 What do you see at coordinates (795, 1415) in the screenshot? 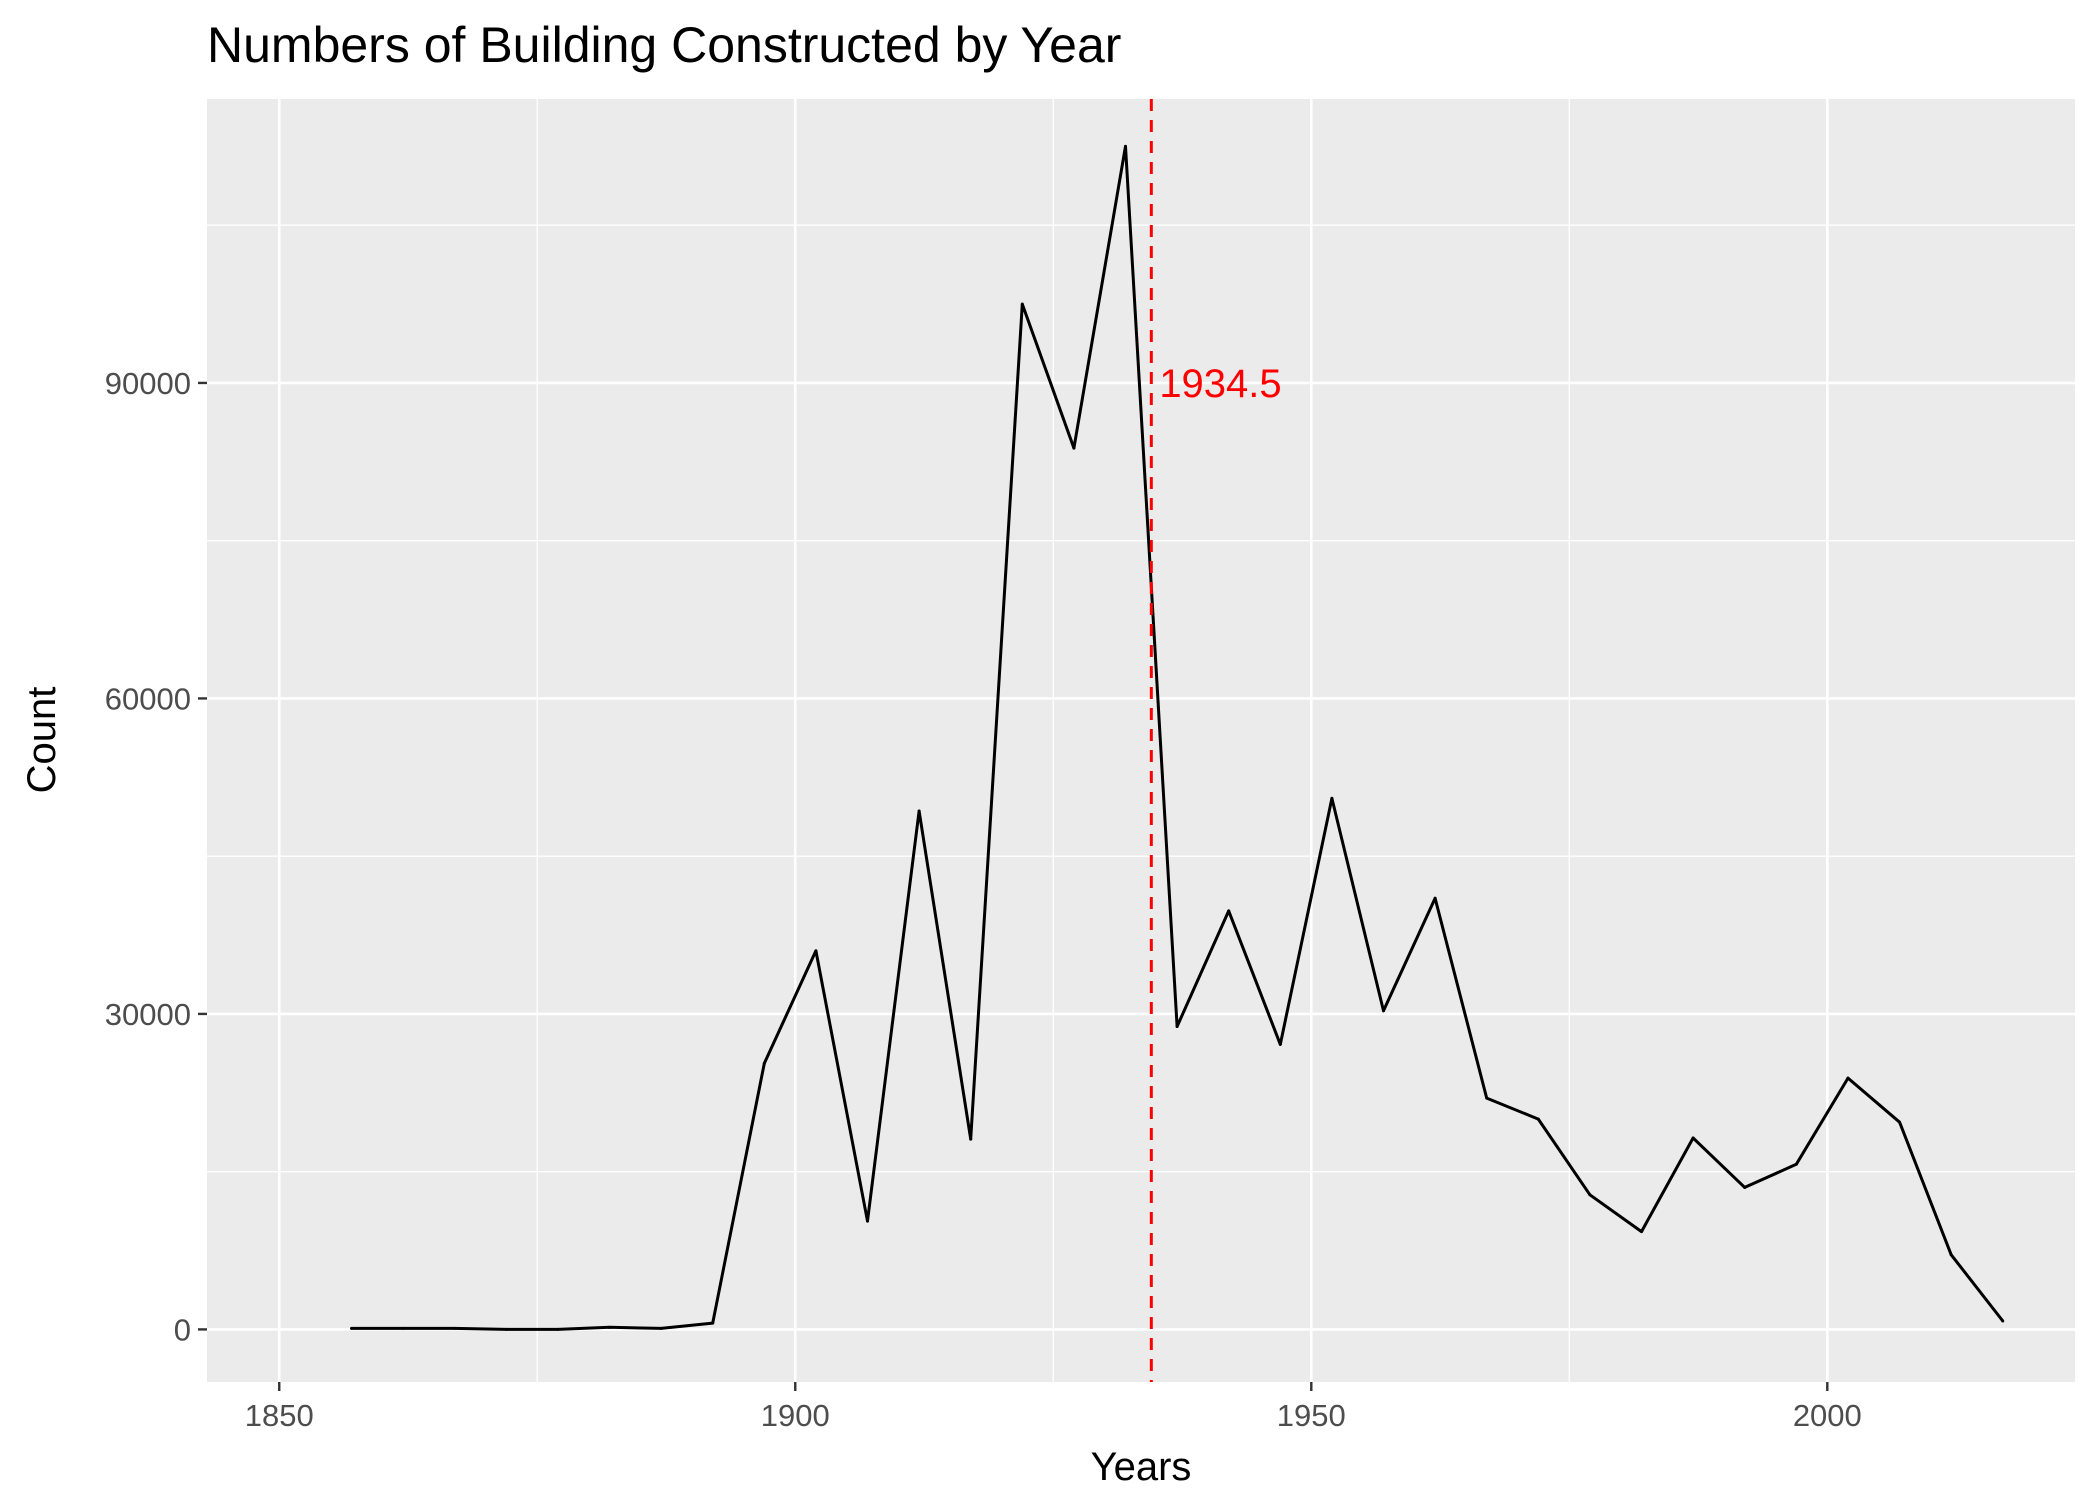
I see `x-tick-label: 1900` at bounding box center [795, 1415].